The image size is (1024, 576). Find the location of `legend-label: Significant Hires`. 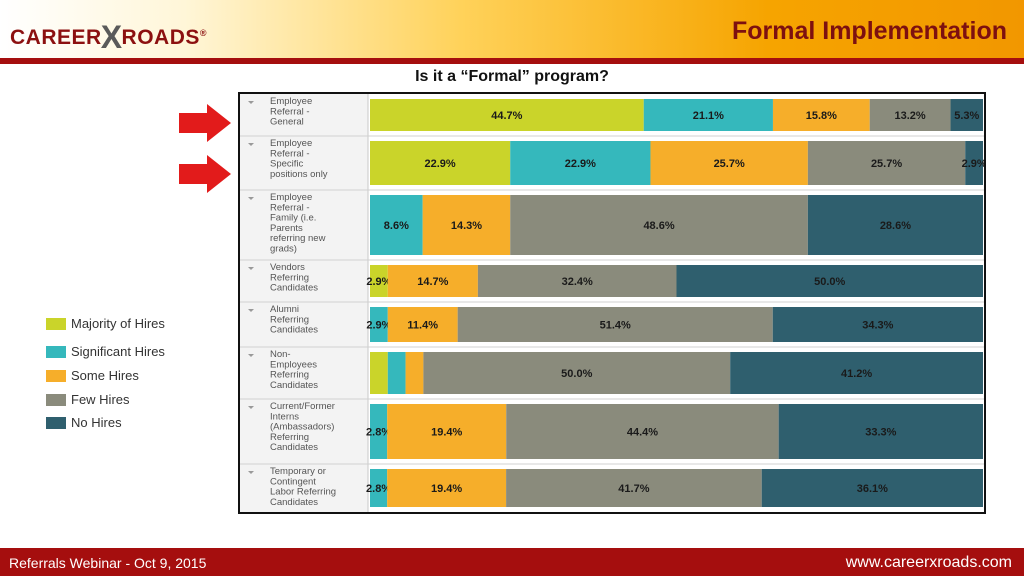

legend-label: Significant Hires is located at coordinates (118, 351).